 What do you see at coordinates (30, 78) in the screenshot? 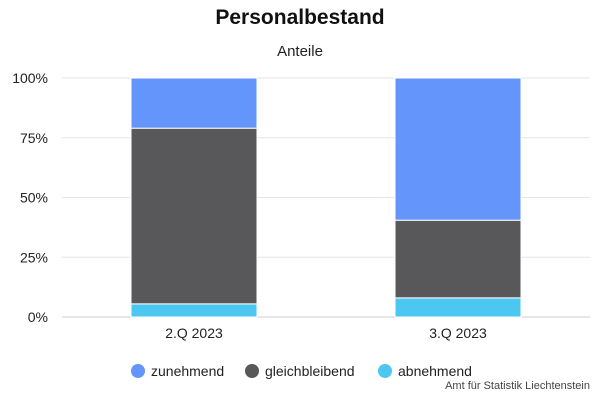
I see `y-tick-label: 100%` at bounding box center [30, 78].